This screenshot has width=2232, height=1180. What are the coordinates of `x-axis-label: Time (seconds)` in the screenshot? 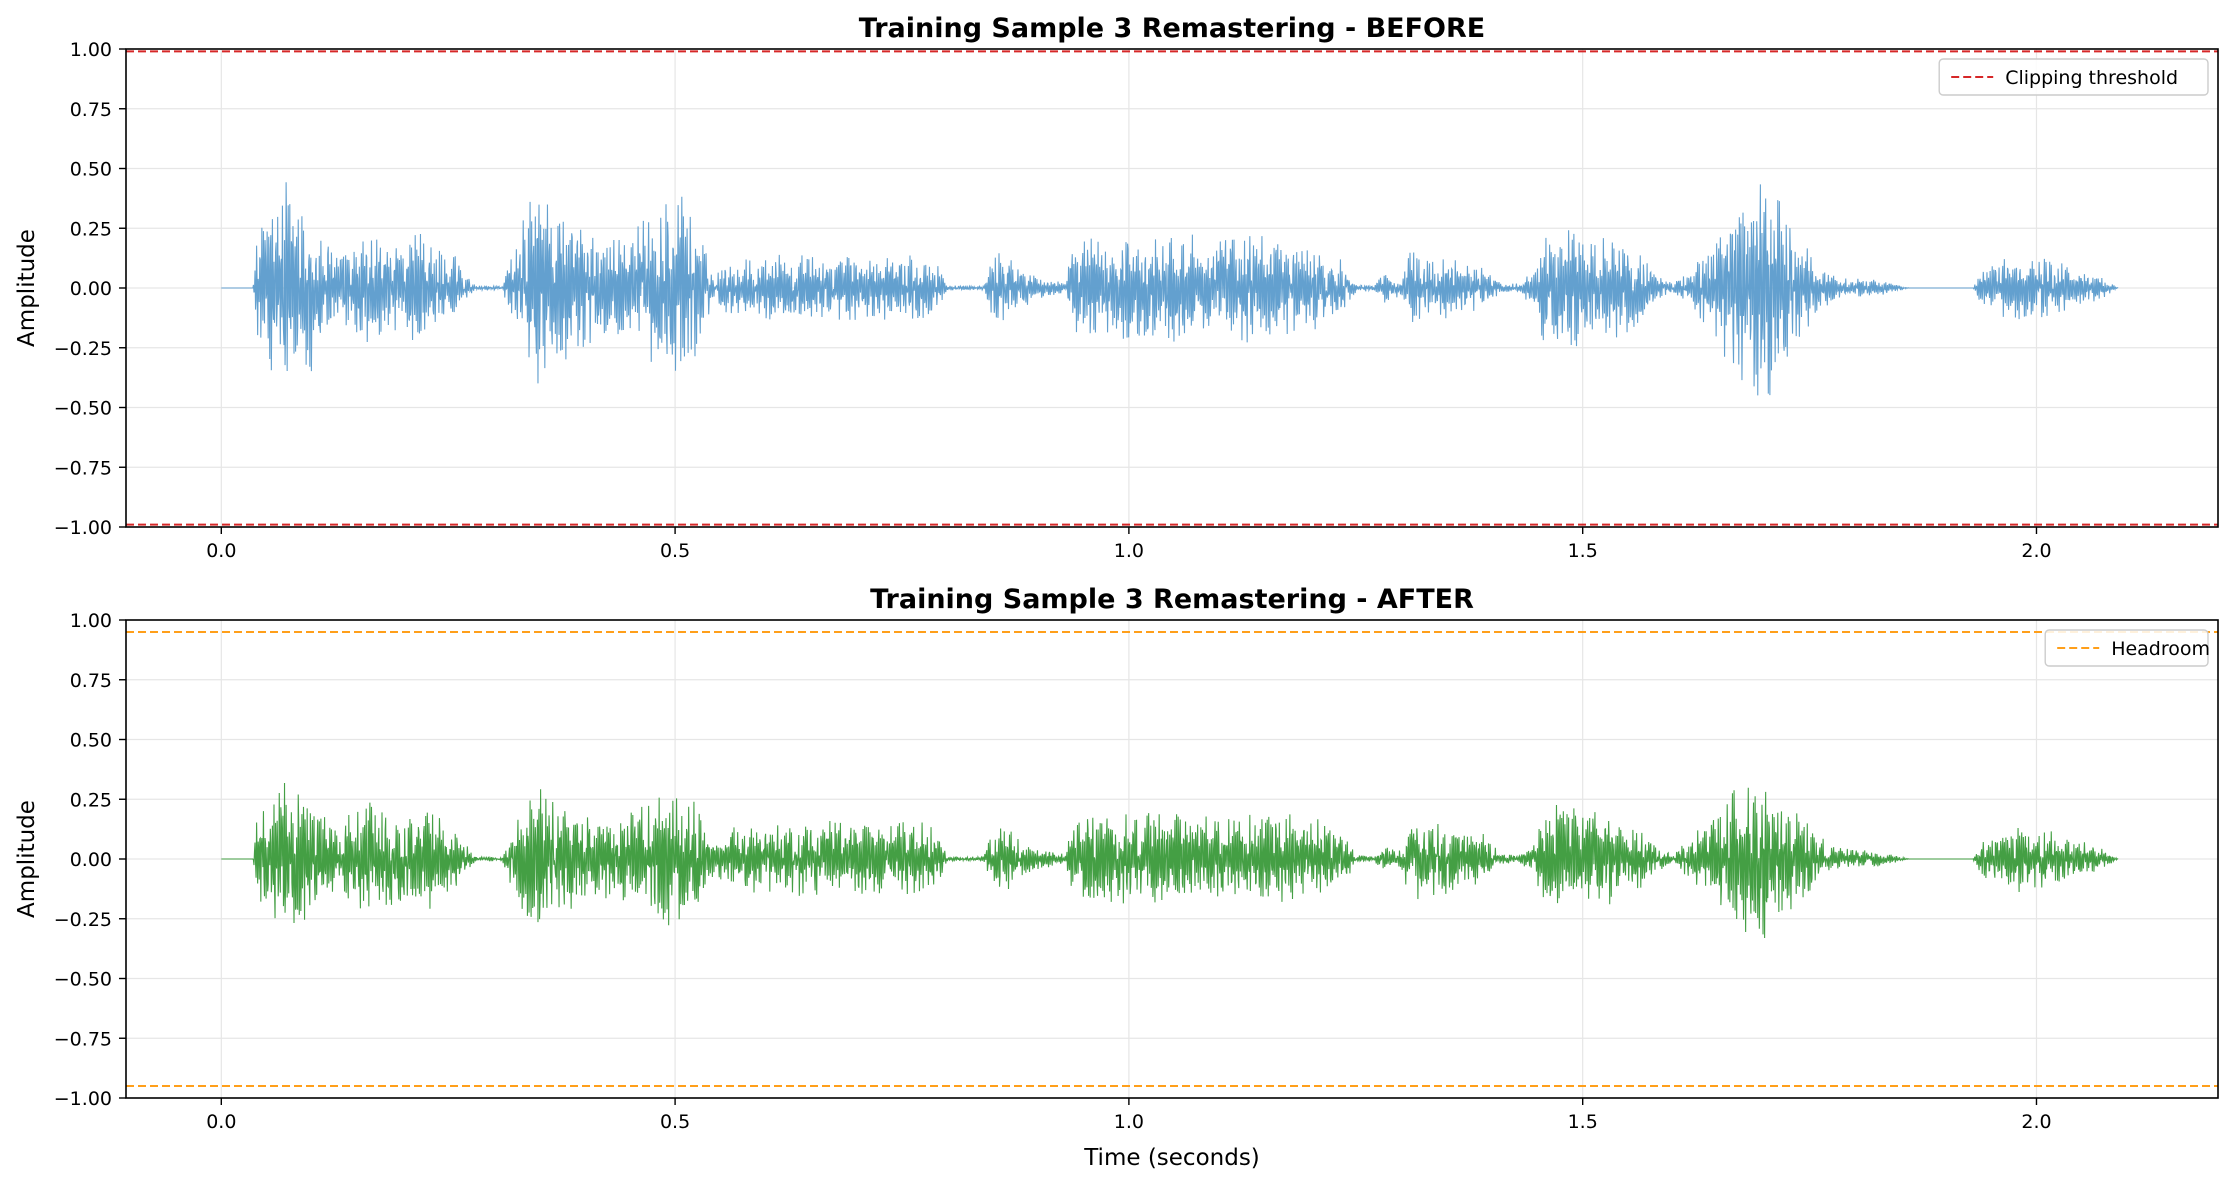 It's located at (1171, 1158).